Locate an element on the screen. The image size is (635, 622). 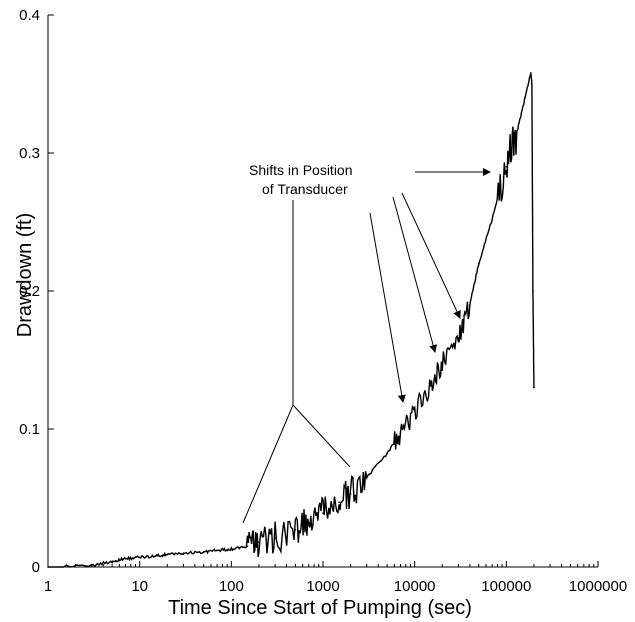
x-tick-label: 1000 is located at coordinates (322, 586).